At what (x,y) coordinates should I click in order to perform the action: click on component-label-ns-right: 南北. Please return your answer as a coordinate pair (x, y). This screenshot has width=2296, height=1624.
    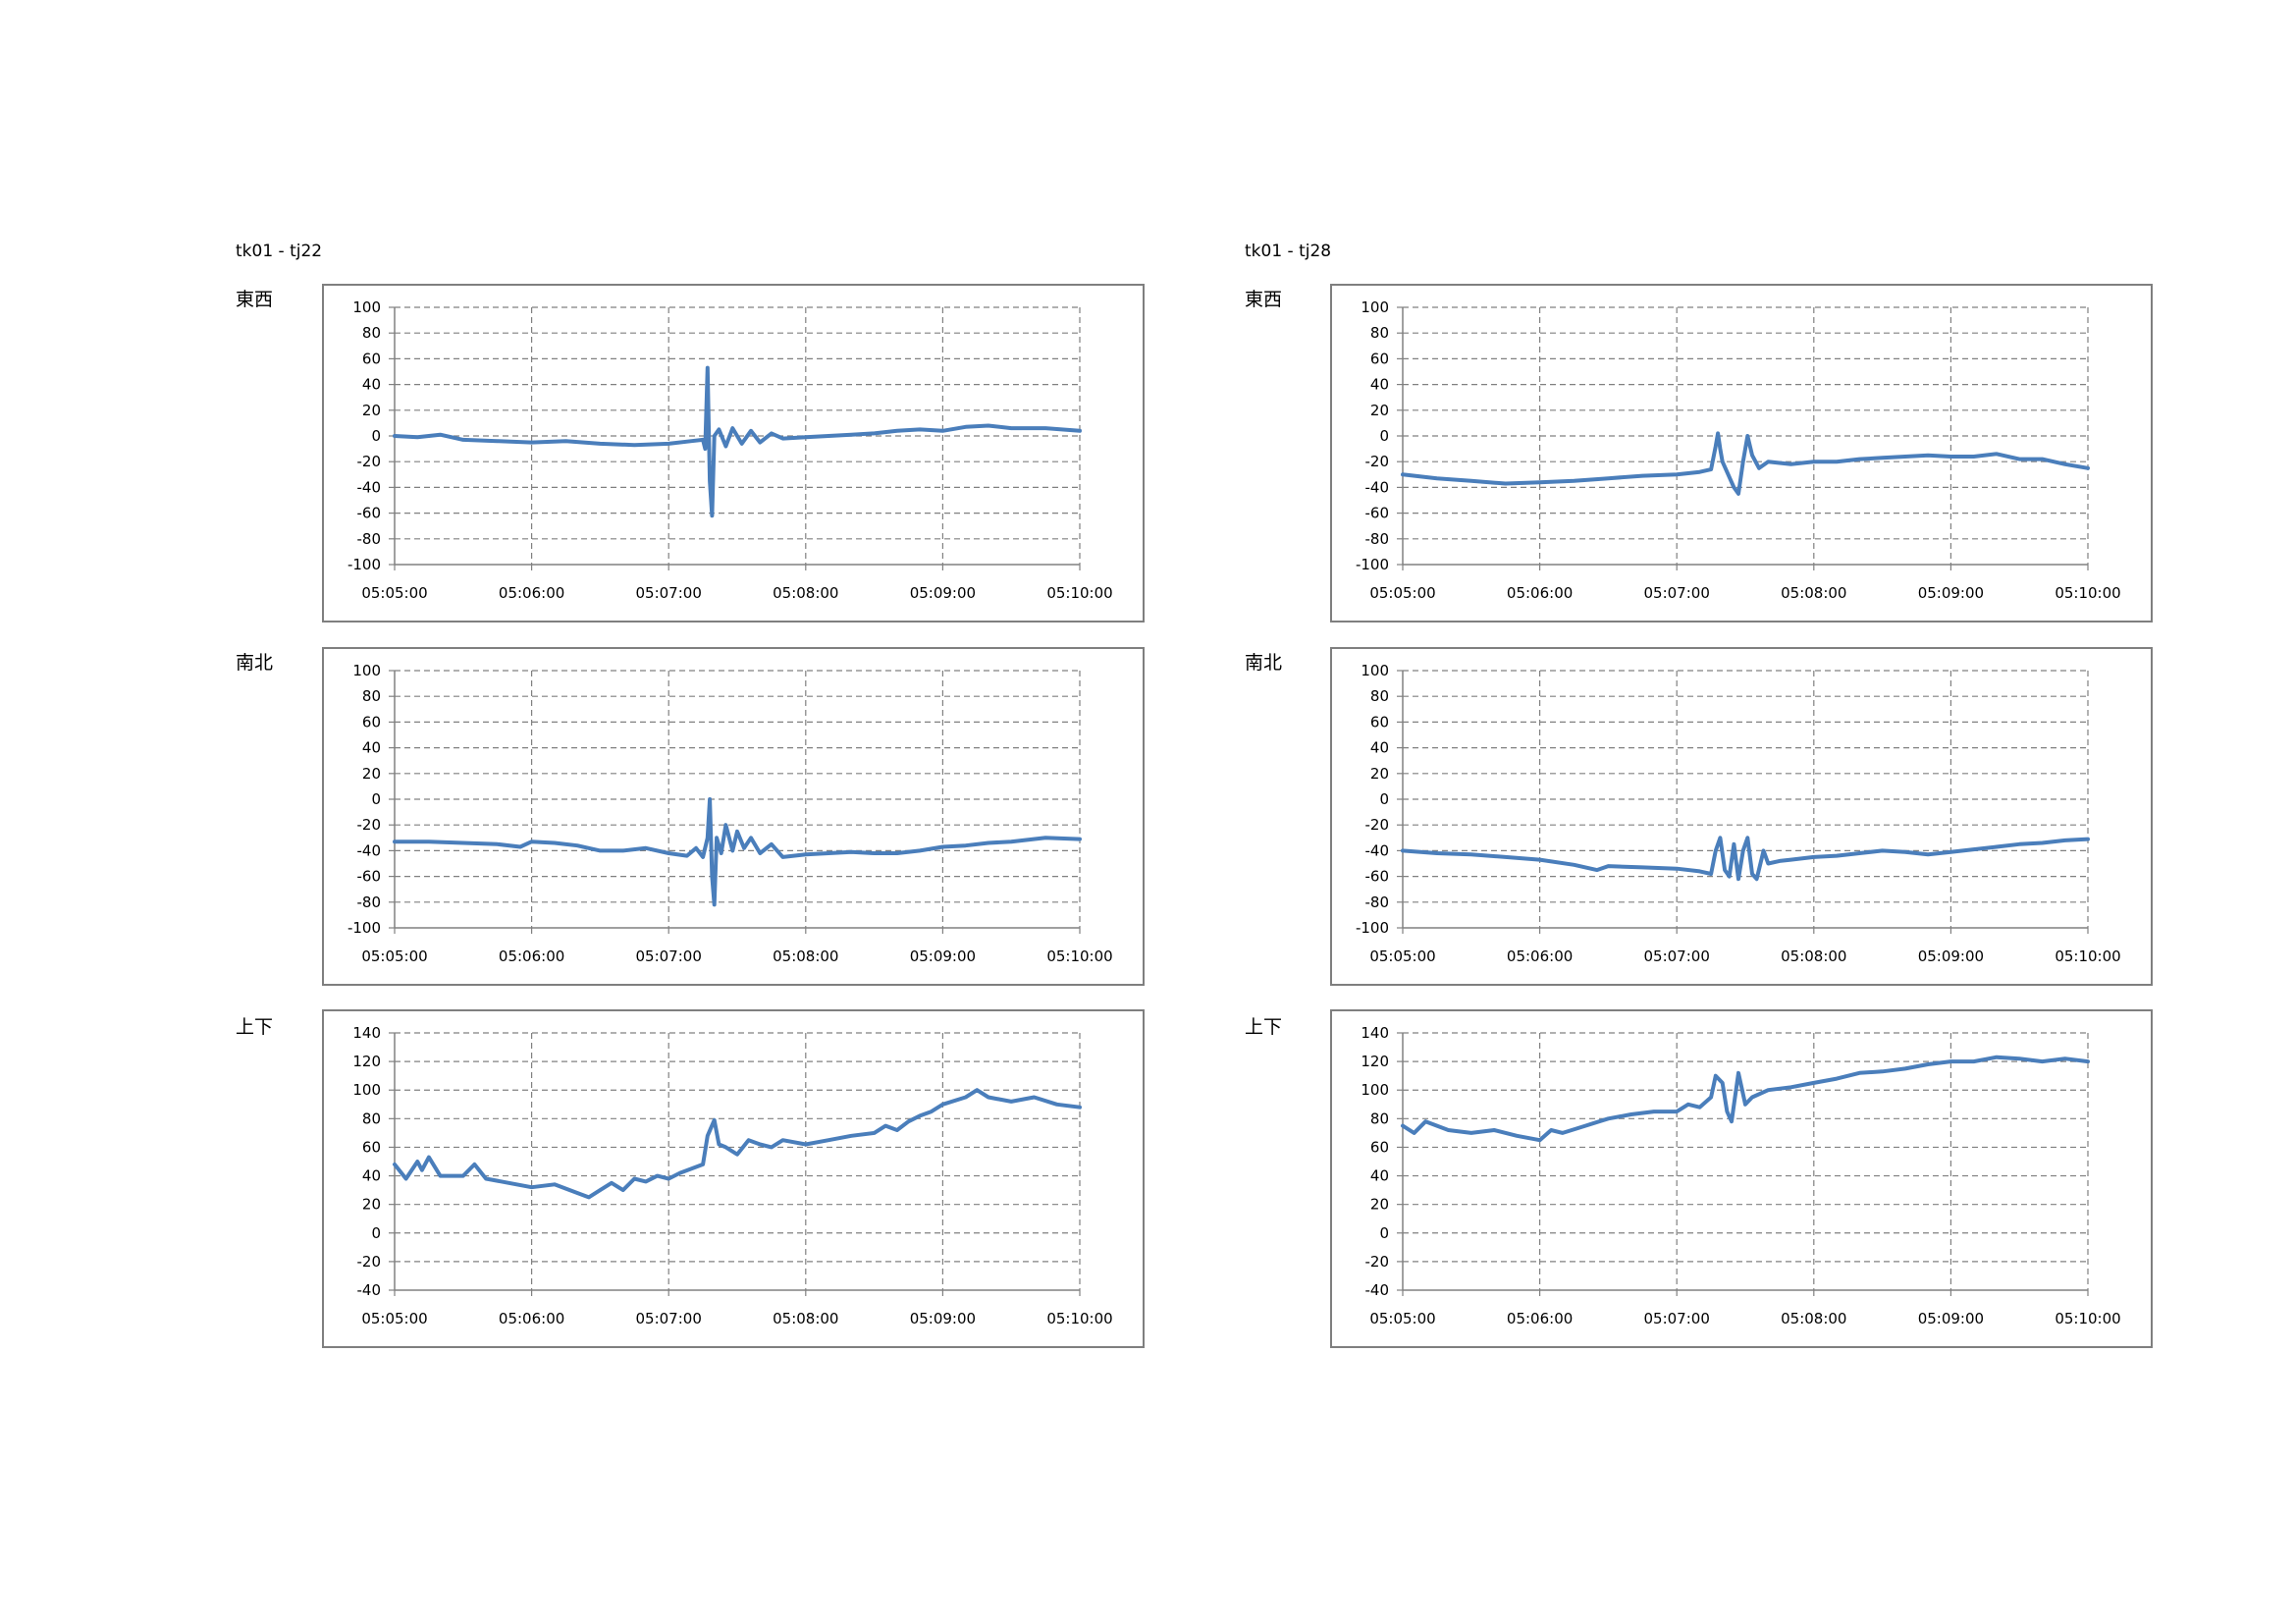
    Looking at the image, I should click on (1264, 663).